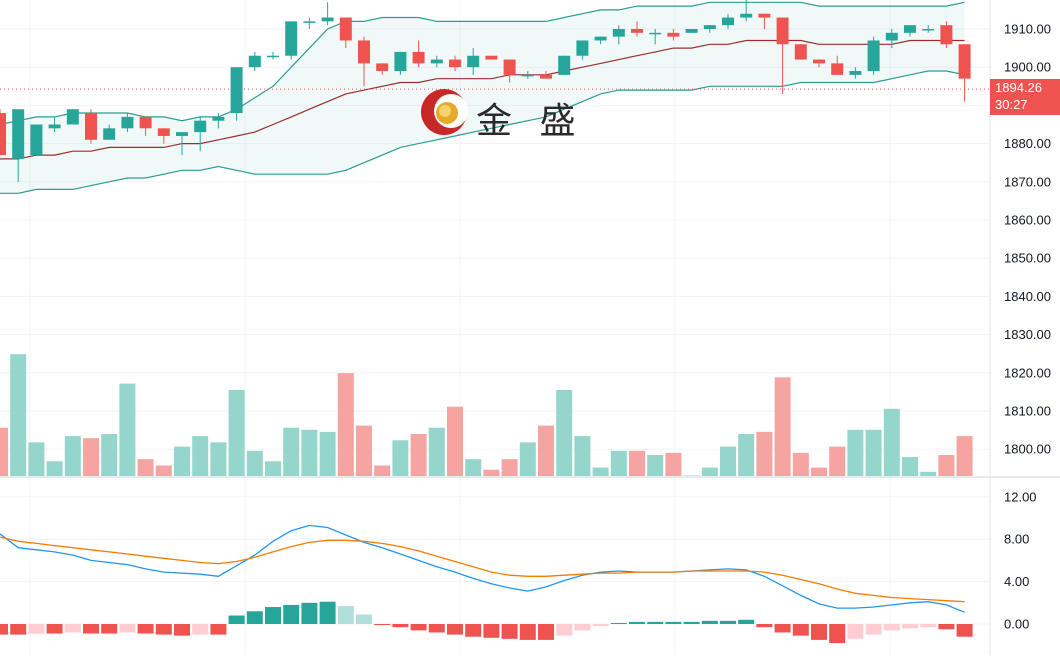  Describe the element at coordinates (1027, 181) in the screenshot. I see `price-tick-label: 1870.00` at that location.